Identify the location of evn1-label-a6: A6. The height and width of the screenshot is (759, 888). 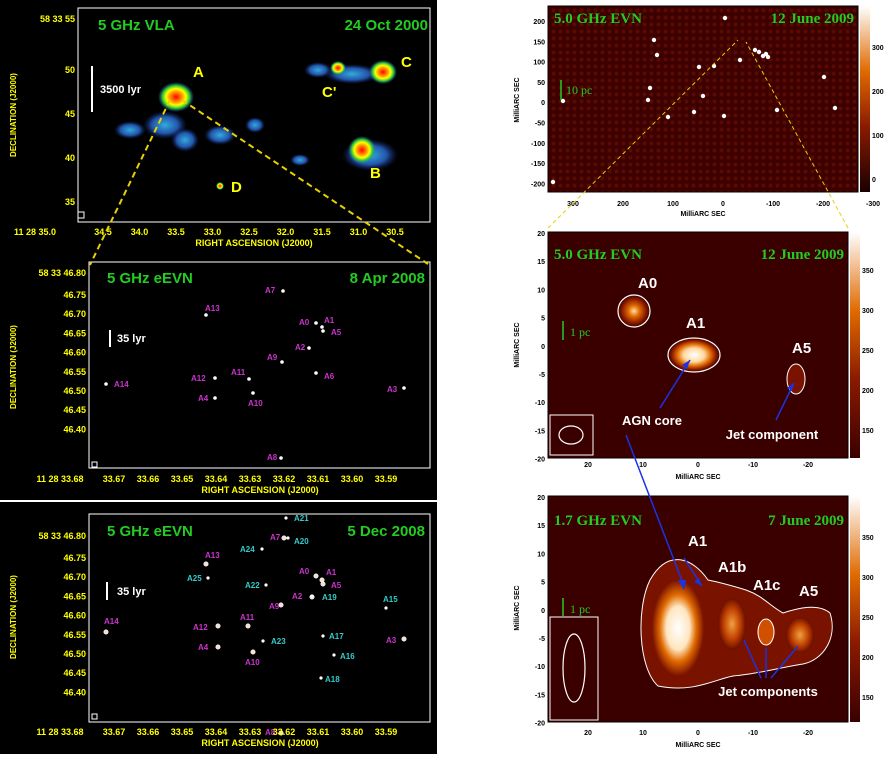
(329, 376).